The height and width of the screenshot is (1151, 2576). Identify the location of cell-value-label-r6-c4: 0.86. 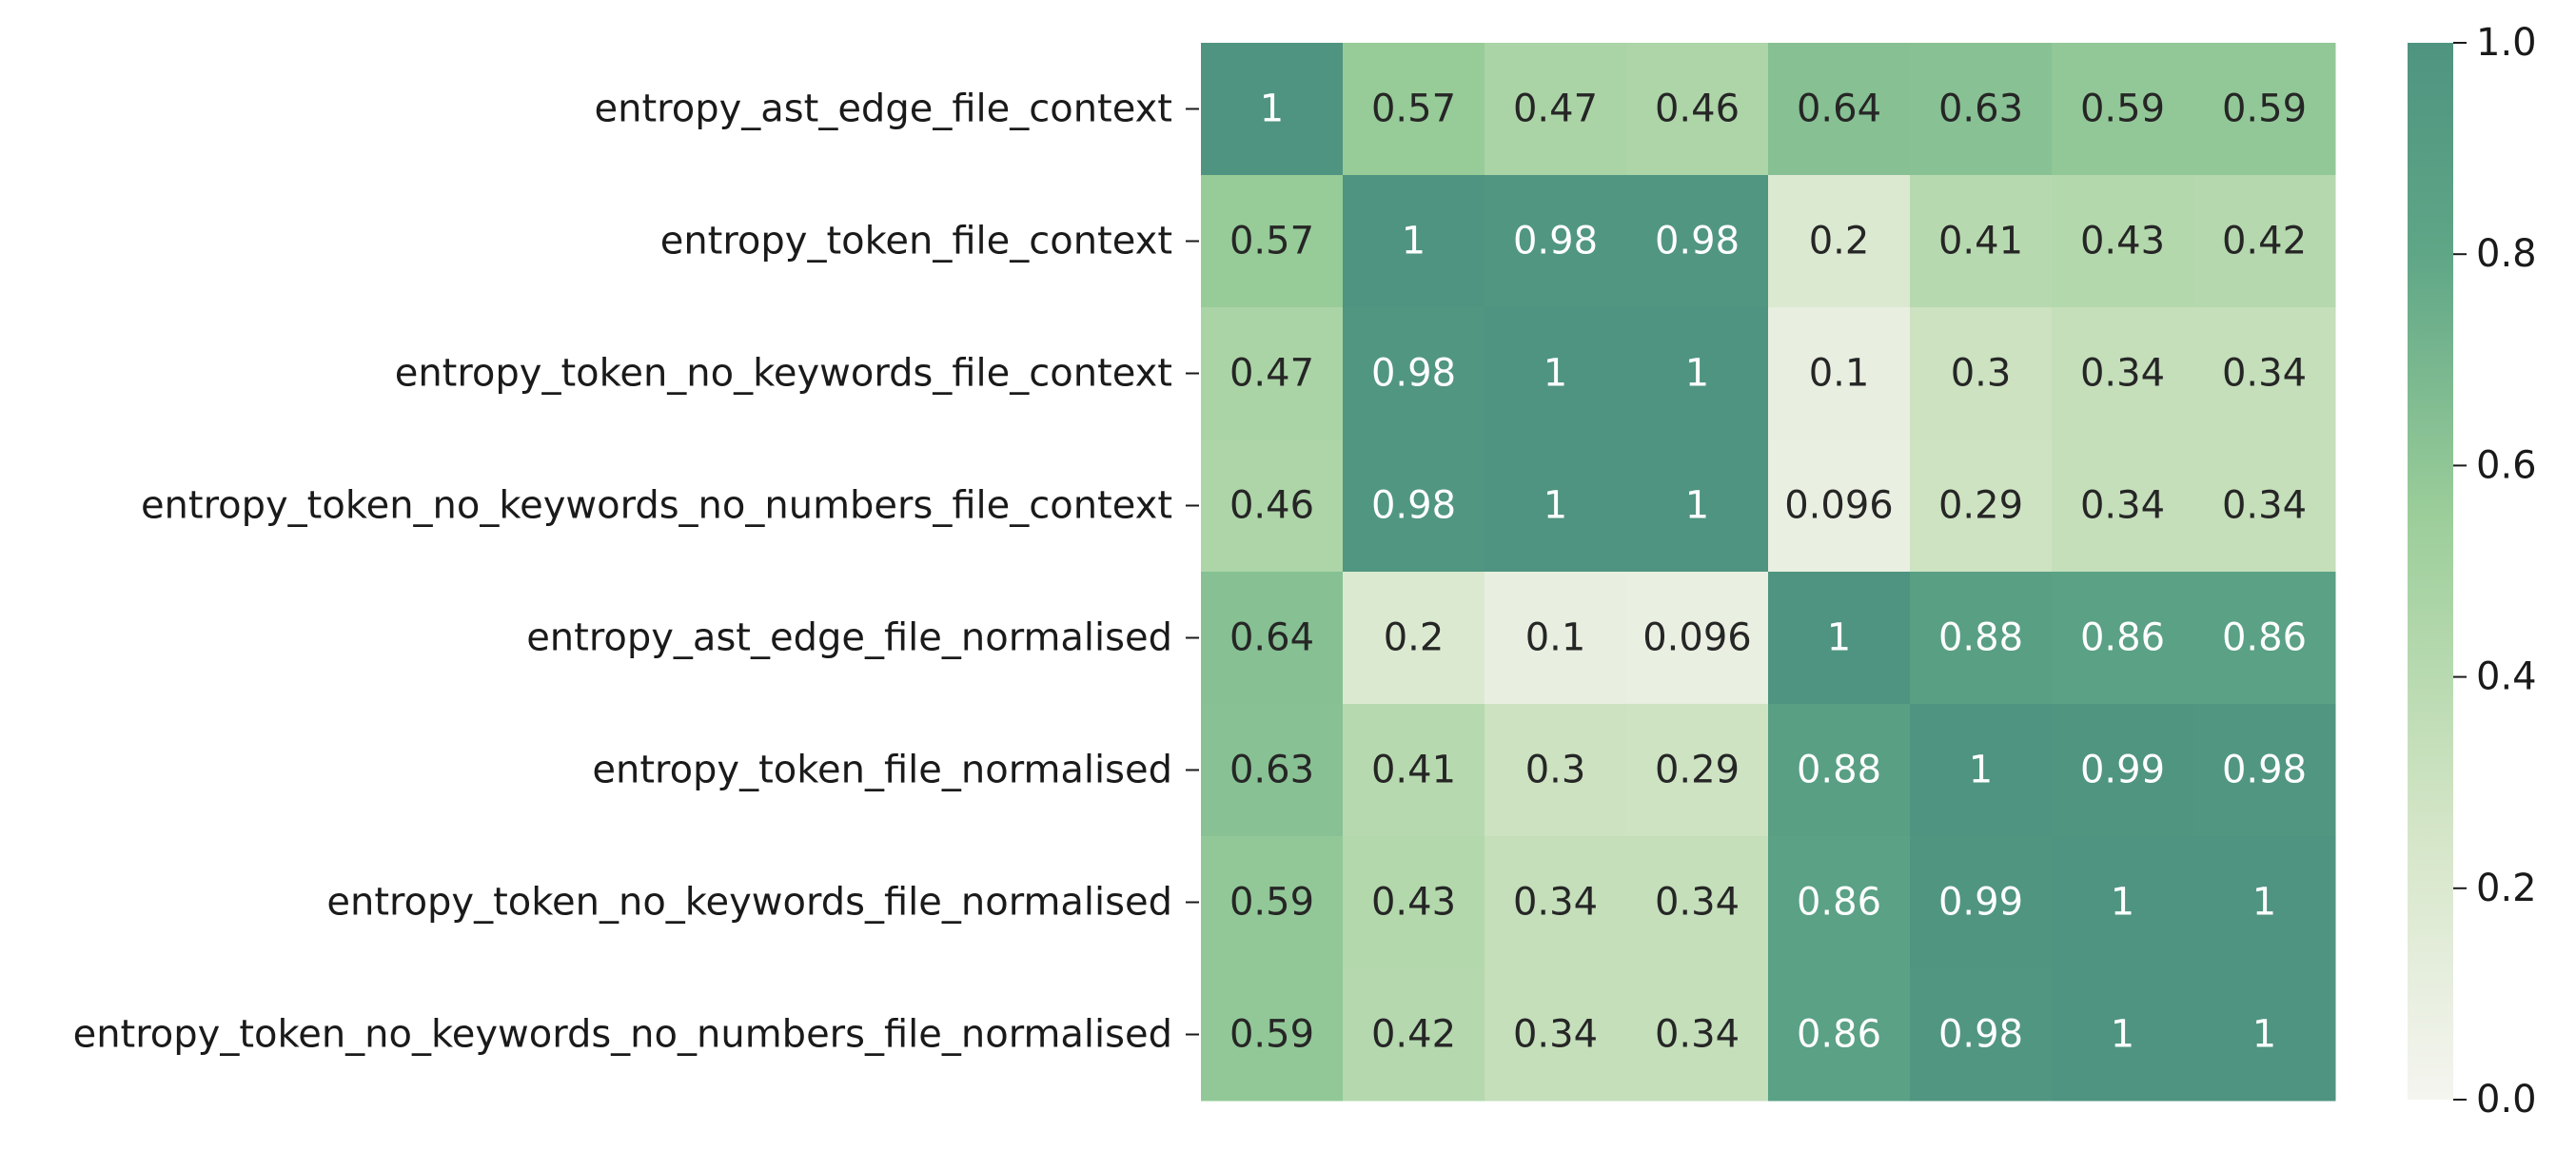
(1839, 903).